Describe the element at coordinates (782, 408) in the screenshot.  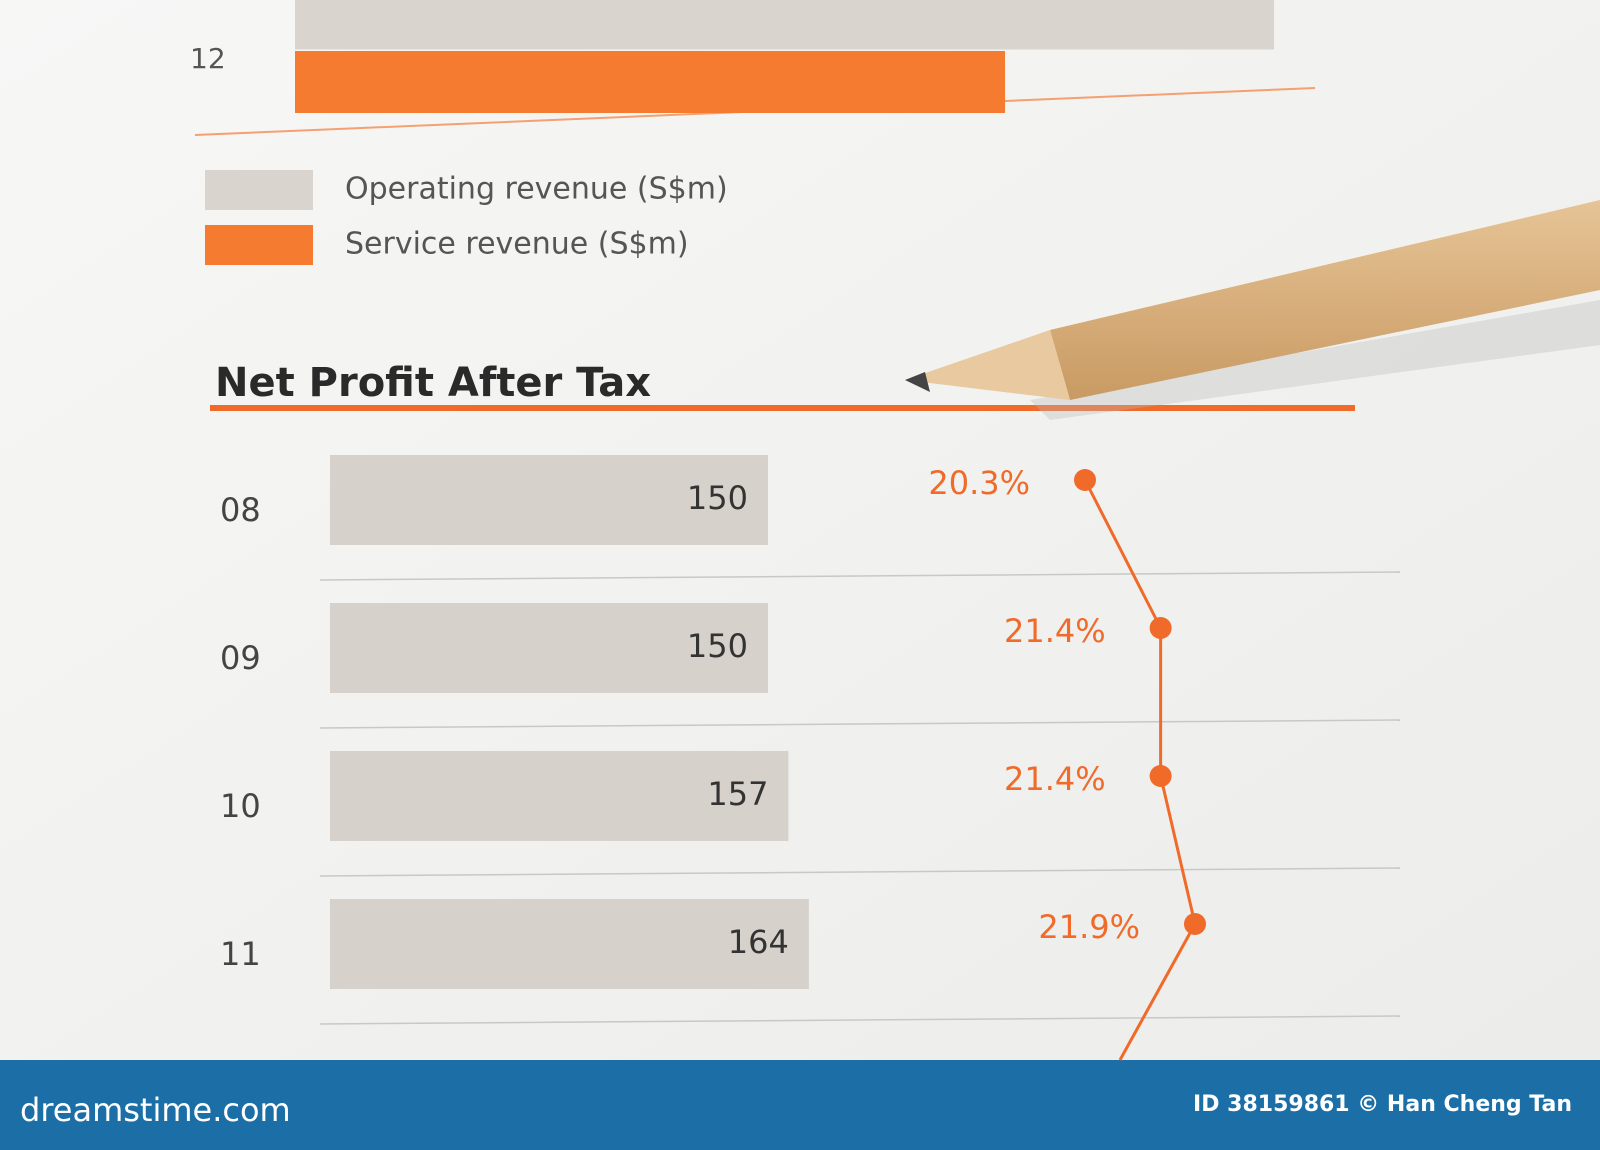
I see `title-rule` at that location.